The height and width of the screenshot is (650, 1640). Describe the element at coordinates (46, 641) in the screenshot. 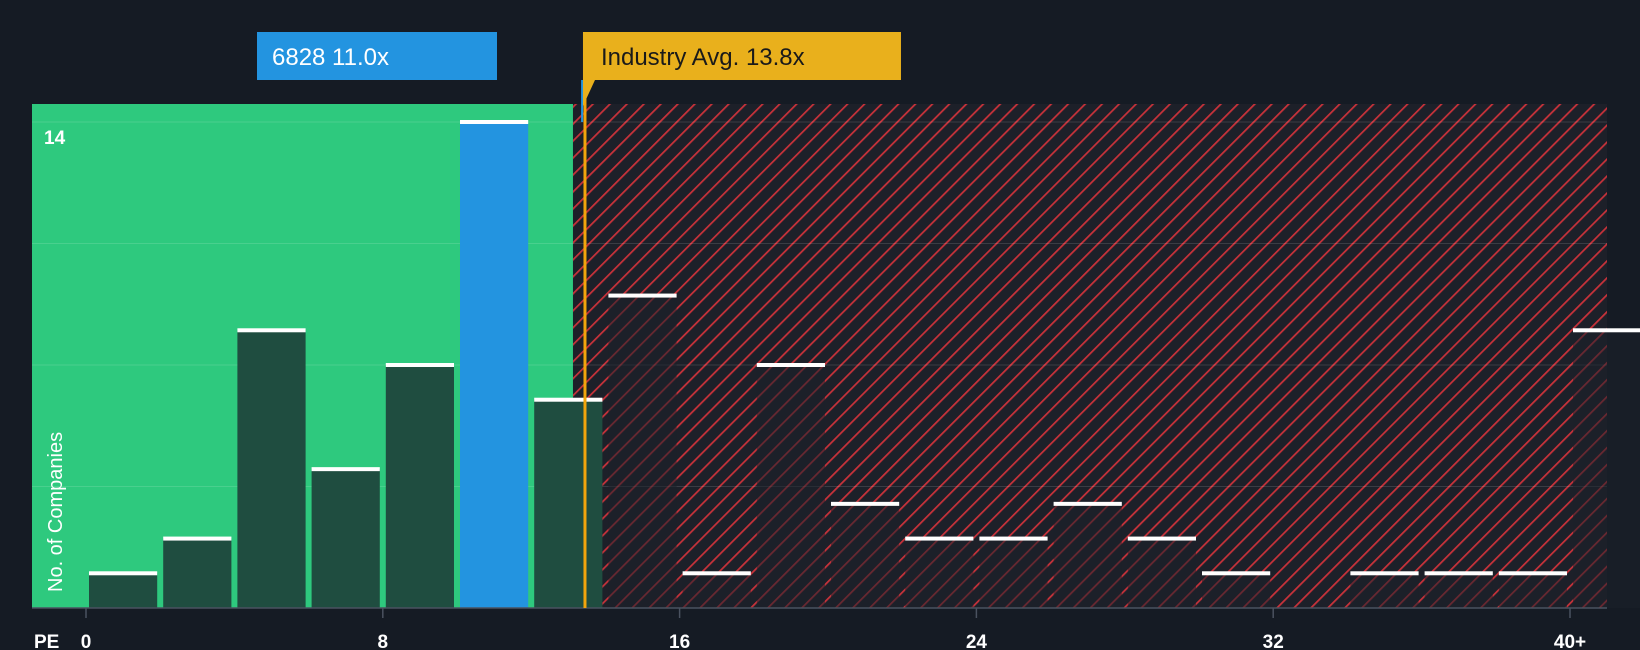

I see `x-axis-label: PE` at that location.